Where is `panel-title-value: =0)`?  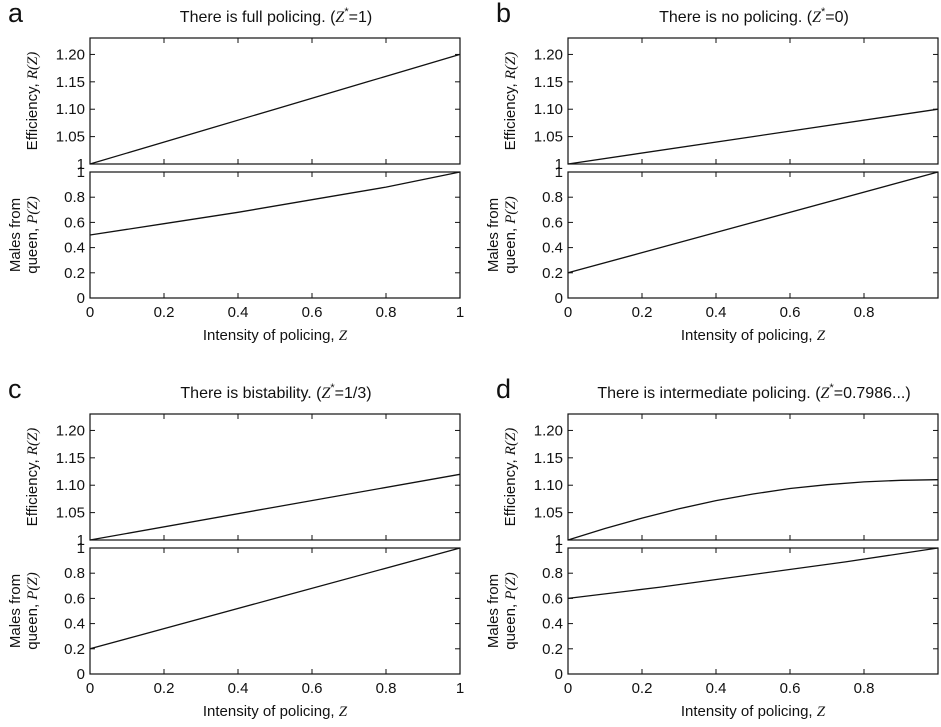 panel-title-value: =0) is located at coordinates (837, 17).